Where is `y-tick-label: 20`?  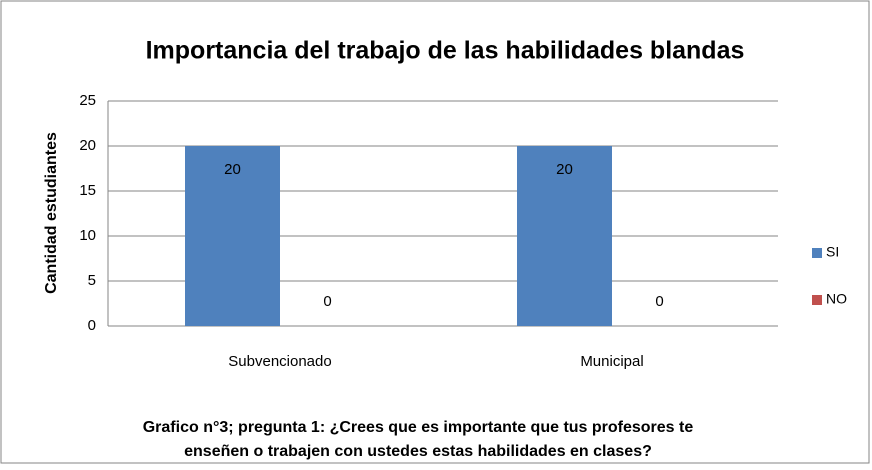
y-tick-label: 20 is located at coordinates (87, 145).